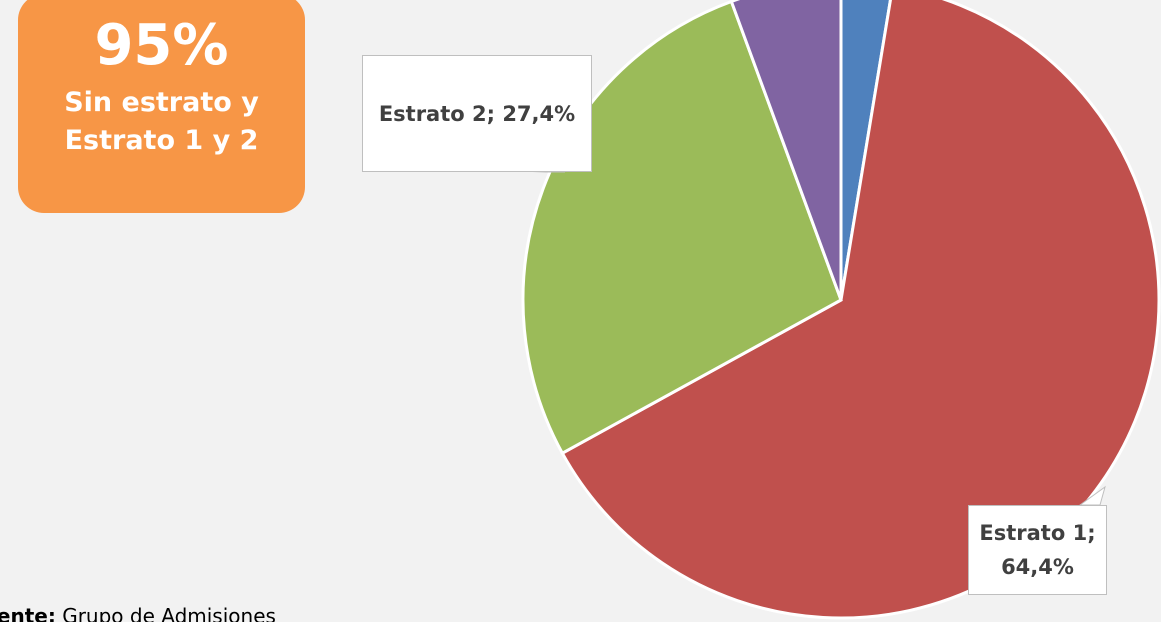  Describe the element at coordinates (28, 613) in the screenshot. I see `source-label: Fuente:` at that location.